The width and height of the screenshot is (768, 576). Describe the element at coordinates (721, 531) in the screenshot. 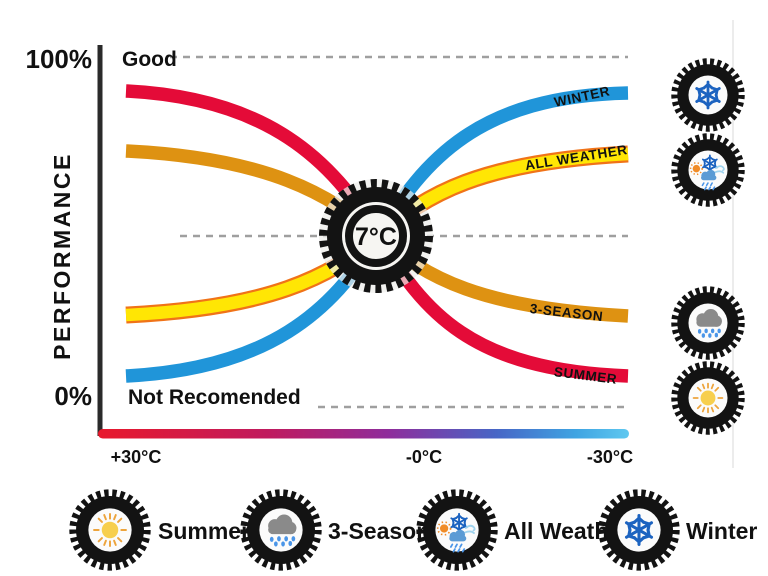

I see `legend-label-winter: Winter` at that location.